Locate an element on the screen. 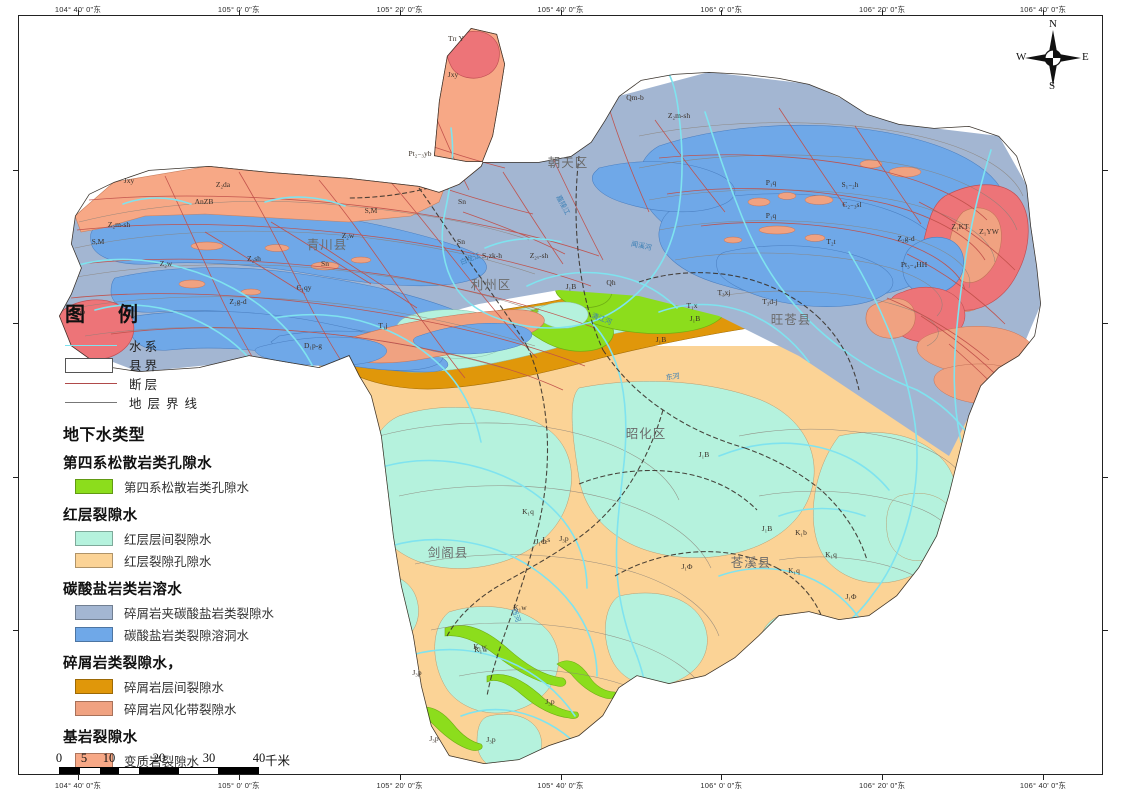 The width and height of the screenshot is (1121, 793). graticule-label-lon-top: 106° 0' 0"东 is located at coordinates (721, 9).